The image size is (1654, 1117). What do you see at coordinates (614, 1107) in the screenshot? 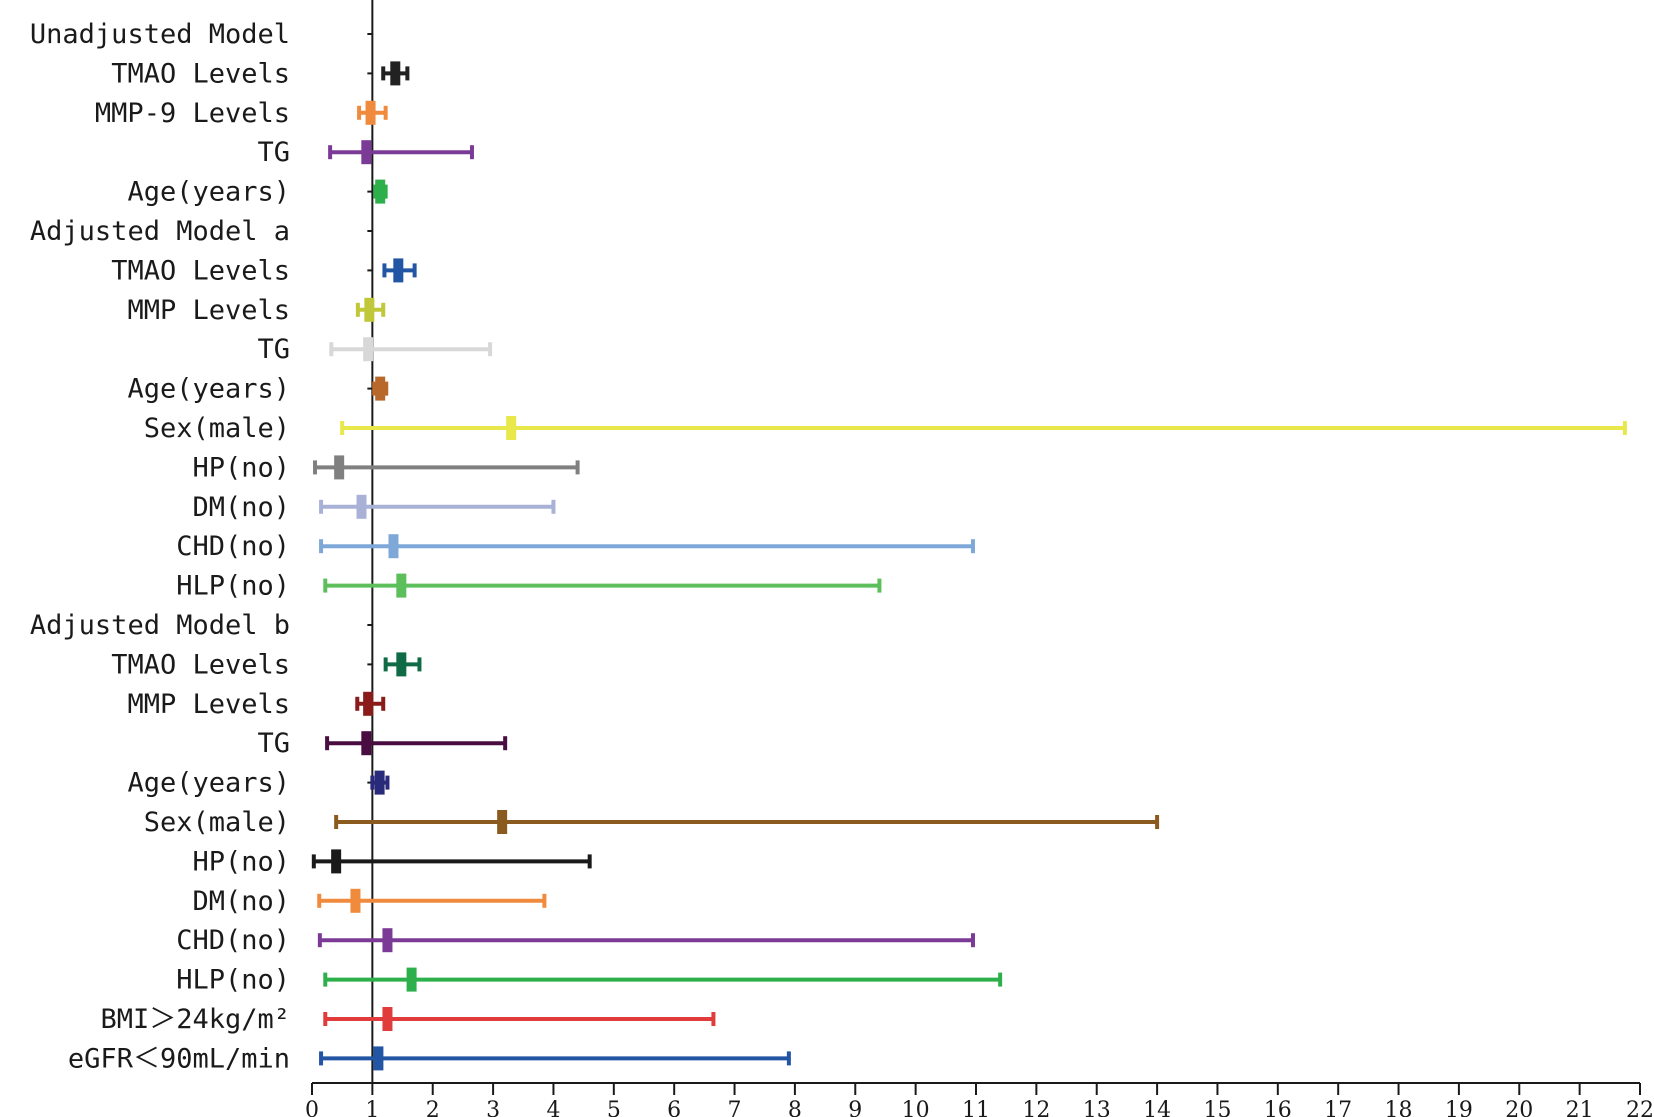
I see `x-tick-label: 5` at bounding box center [614, 1107].